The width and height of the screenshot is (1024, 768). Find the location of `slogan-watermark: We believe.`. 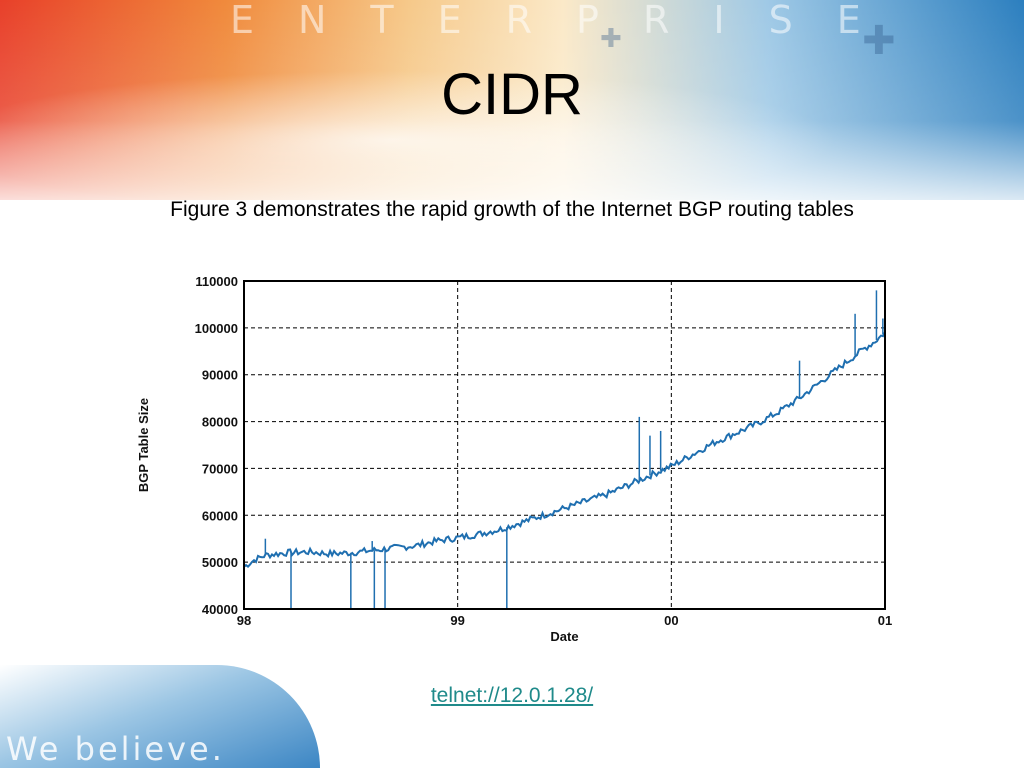

slogan-watermark: We believe. is located at coordinates (115, 749).